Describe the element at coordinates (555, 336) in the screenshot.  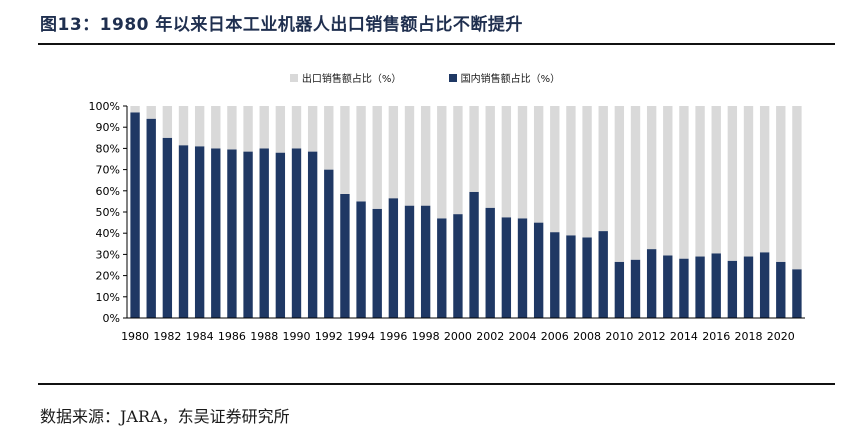
I see `x-tick-label: 2006` at that location.